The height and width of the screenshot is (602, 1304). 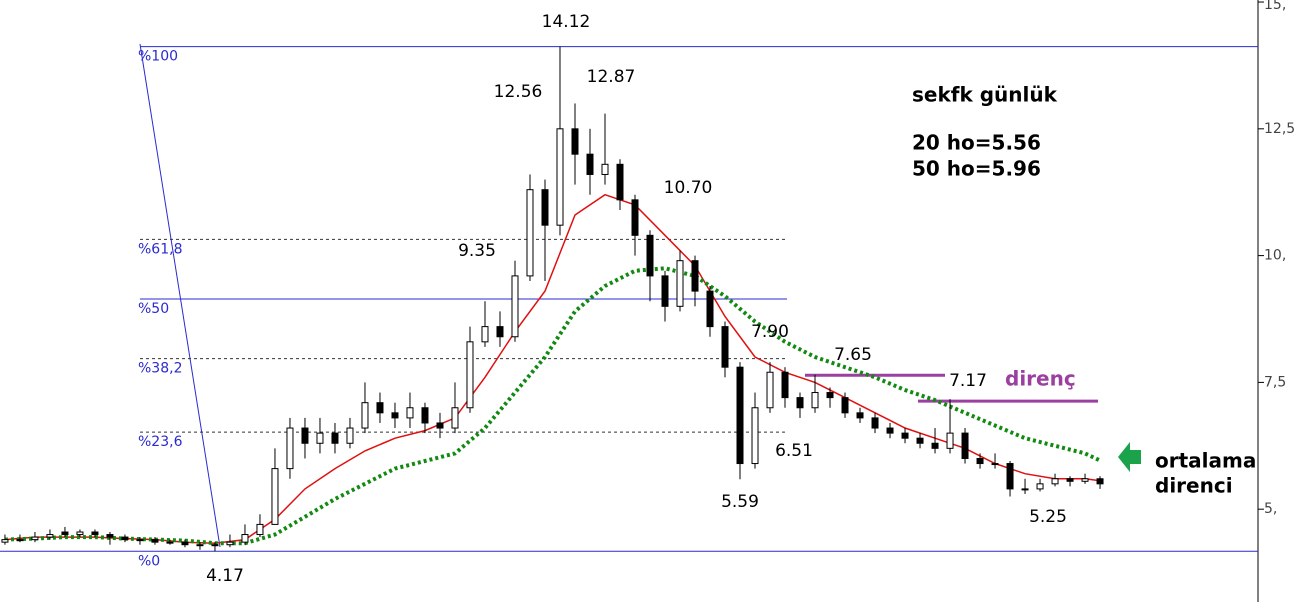 What do you see at coordinates (153, 309) in the screenshot?
I see `fib-label: %50` at bounding box center [153, 309].